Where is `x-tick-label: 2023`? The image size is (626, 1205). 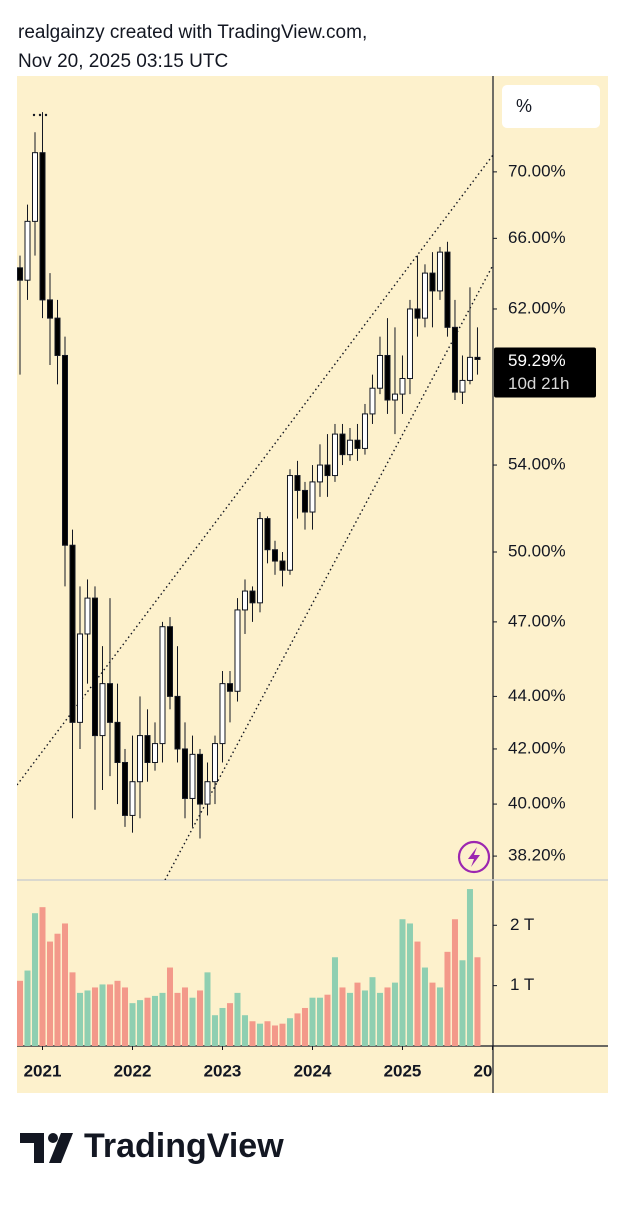
x-tick-label: 2023 is located at coordinates (223, 1070).